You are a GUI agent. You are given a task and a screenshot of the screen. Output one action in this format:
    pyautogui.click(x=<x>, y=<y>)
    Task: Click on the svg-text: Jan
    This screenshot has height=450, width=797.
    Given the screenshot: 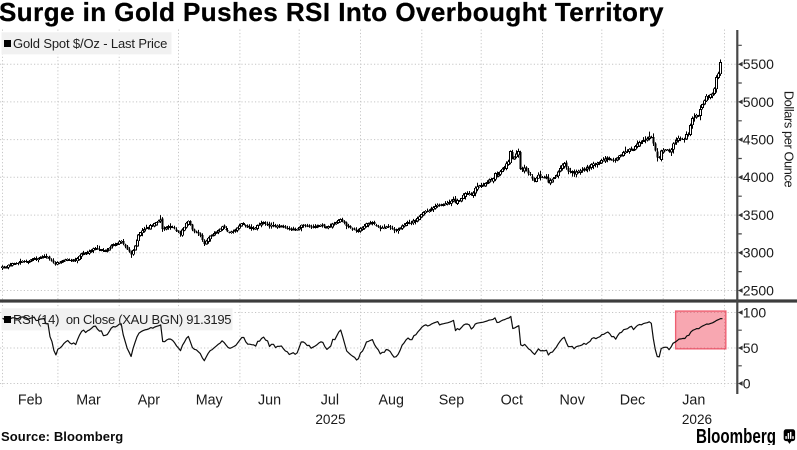 What is the action you would take?
    pyautogui.click(x=693, y=401)
    